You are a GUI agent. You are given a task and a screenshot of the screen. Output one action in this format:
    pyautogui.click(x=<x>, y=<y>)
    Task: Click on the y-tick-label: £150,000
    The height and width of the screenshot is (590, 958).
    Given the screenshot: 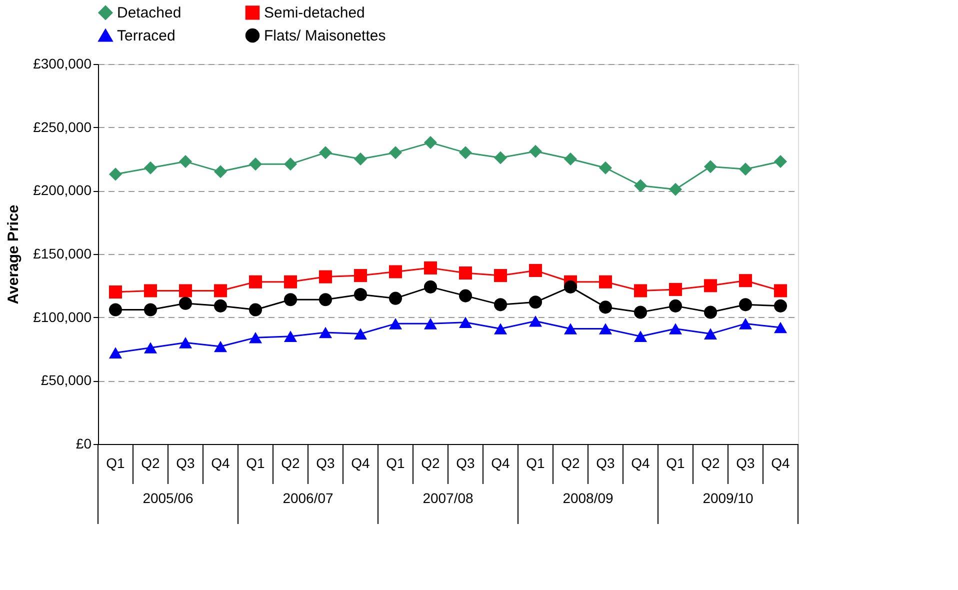 What is the action you would take?
    pyautogui.click(x=62, y=254)
    